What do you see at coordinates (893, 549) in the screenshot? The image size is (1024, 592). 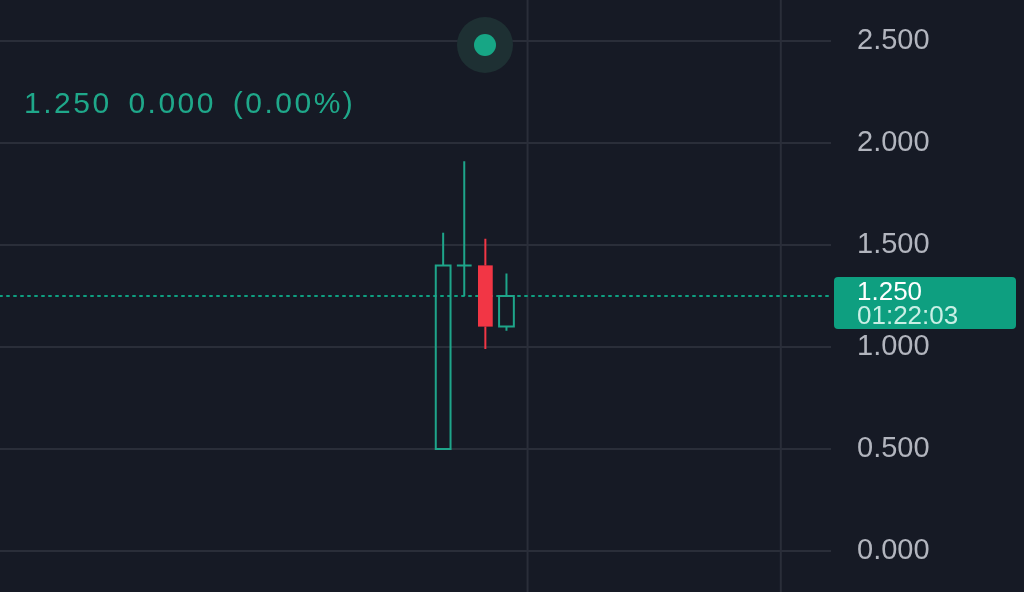 I see `y-tick-label: 0.000` at bounding box center [893, 549].